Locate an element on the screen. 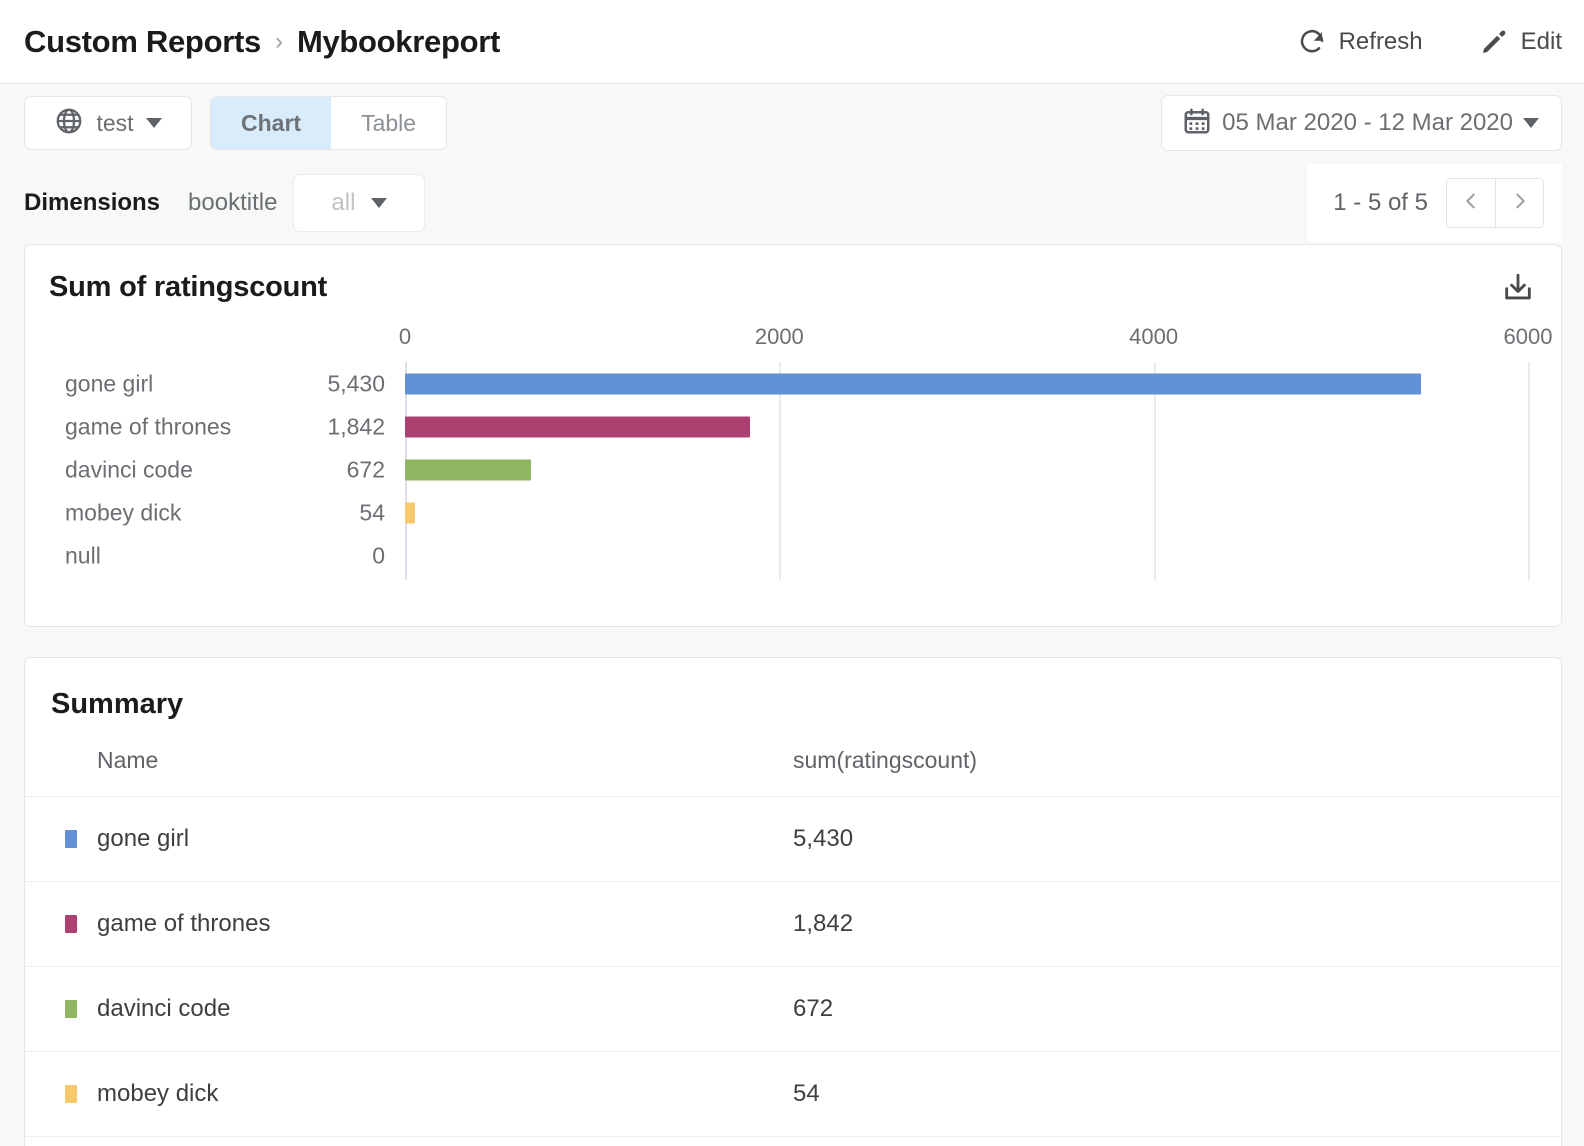 The height and width of the screenshot is (1146, 1584). pagination: 1 - 5 of 5 is located at coordinates (1434, 203).